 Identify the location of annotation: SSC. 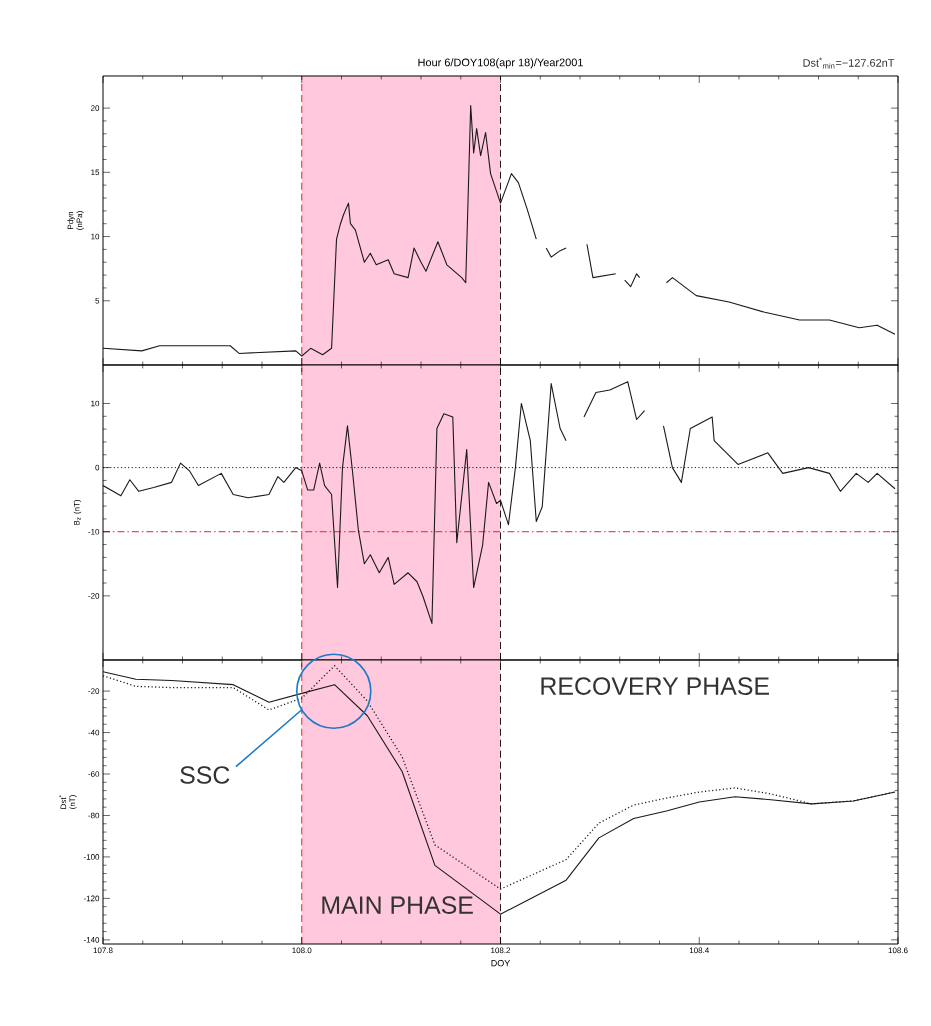
(205, 775).